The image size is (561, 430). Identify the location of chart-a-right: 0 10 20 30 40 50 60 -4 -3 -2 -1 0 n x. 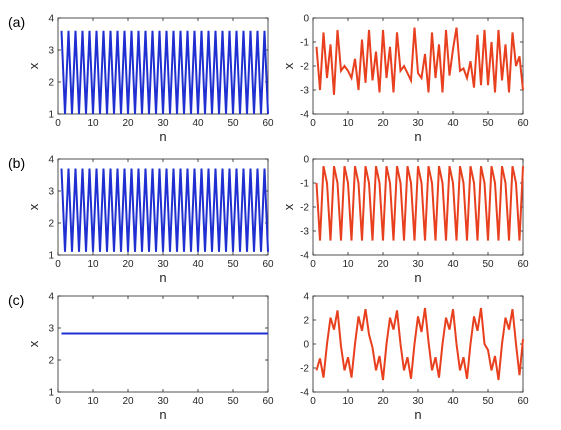
(405, 79).